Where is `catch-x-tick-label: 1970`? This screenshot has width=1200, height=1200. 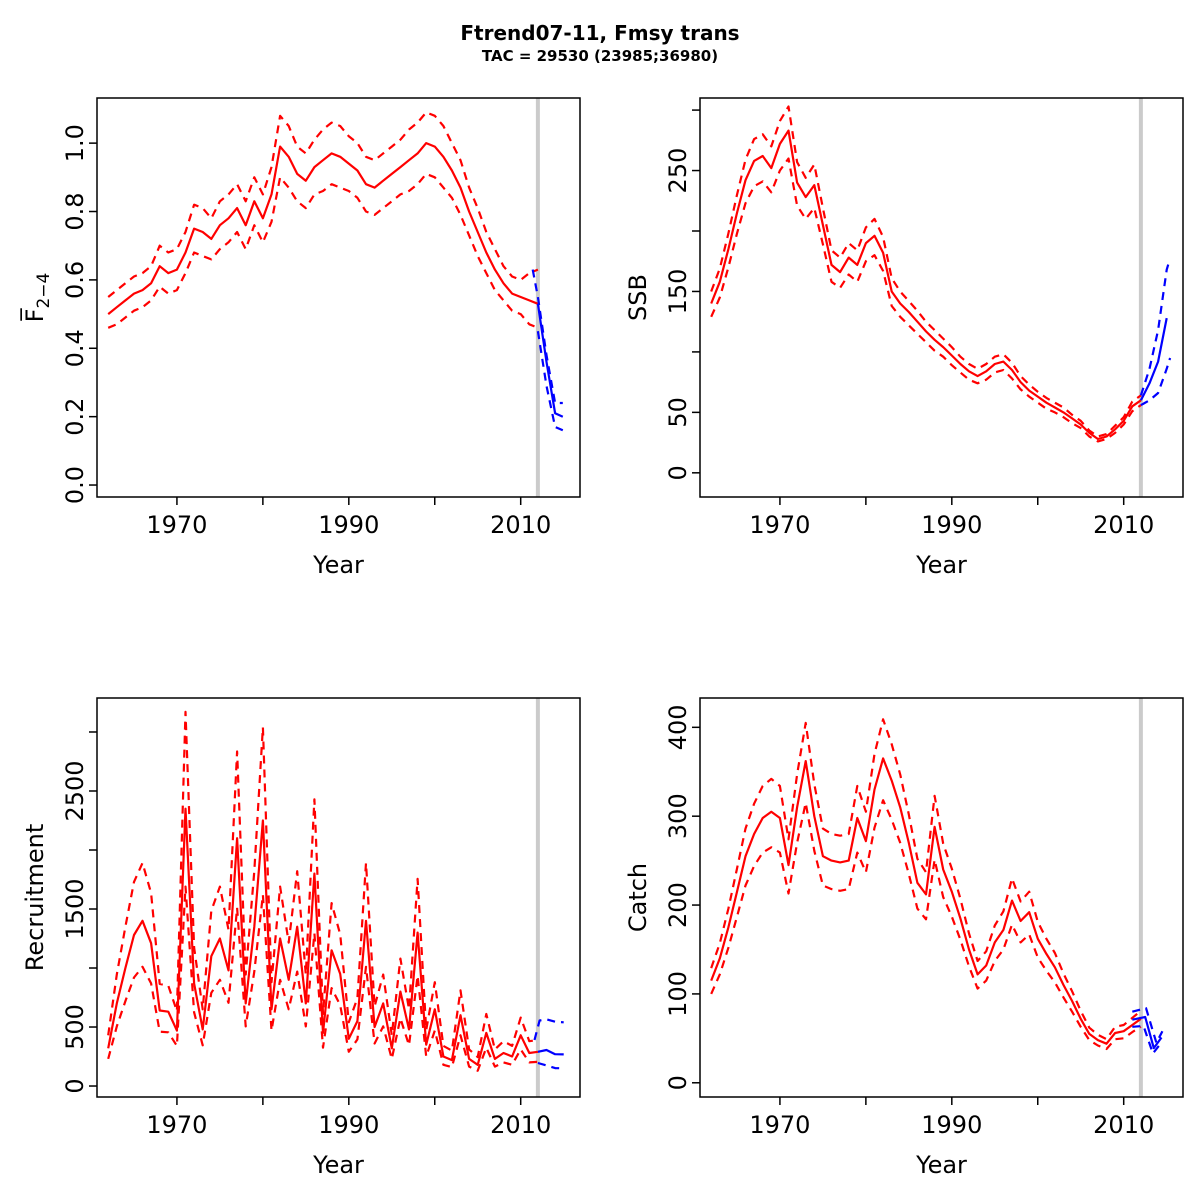 catch-x-tick-label: 1970 is located at coordinates (779, 1125).